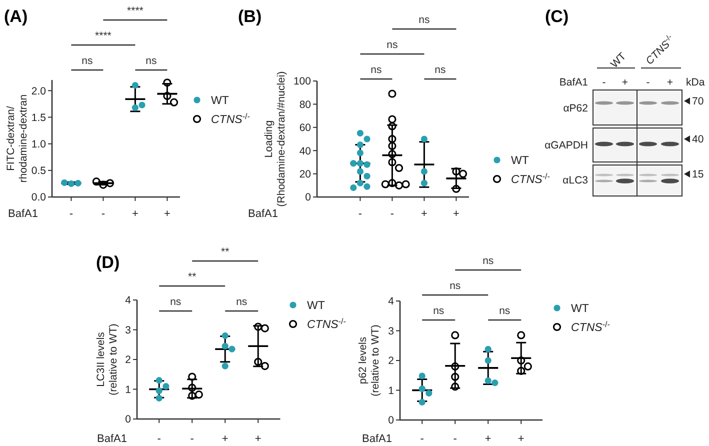 The image size is (709, 446). What do you see at coordinates (38, 171) in the screenshot?
I see `y-tick-label: 0.5` at bounding box center [38, 171].